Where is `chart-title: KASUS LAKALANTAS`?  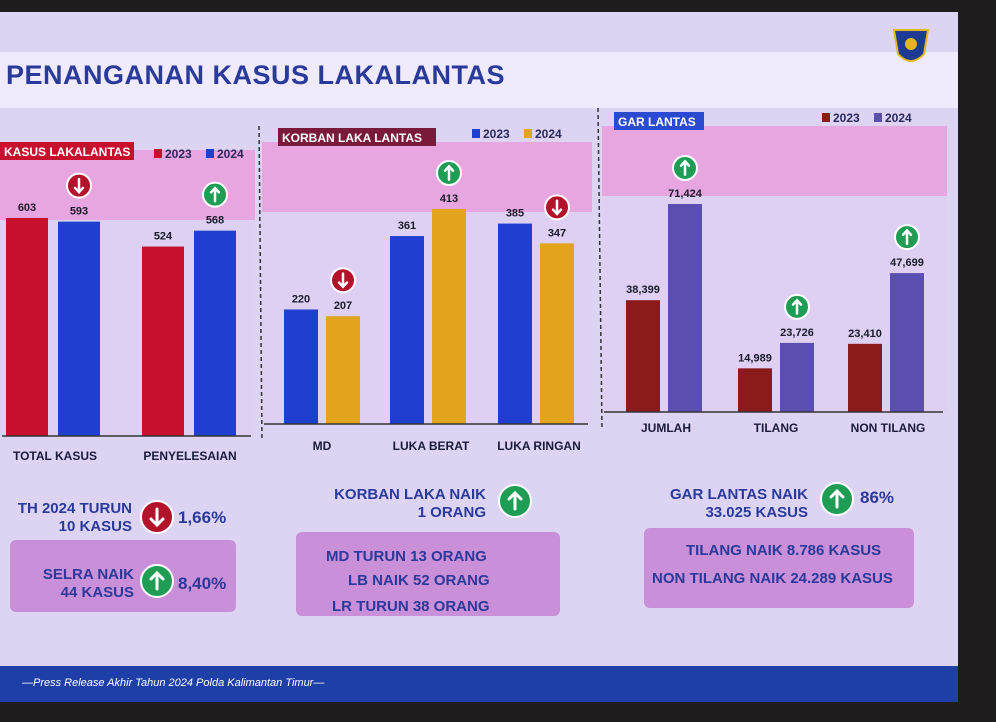 chart-title: KASUS LAKALANTAS is located at coordinates (67, 152).